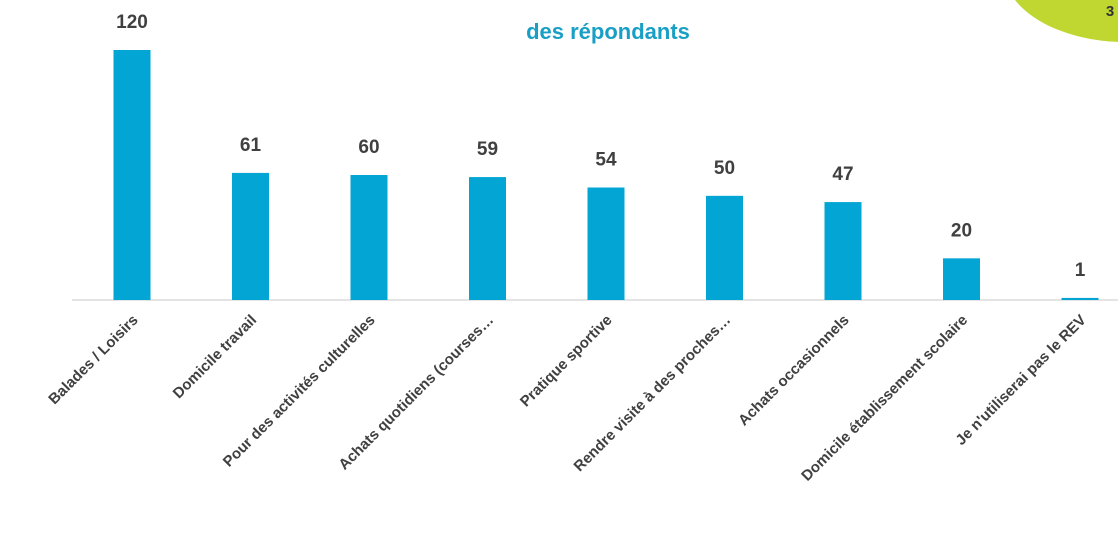 This screenshot has height=558, width=1118. I want to click on x-tick-label: Pratique sportive, so click(566, 361).